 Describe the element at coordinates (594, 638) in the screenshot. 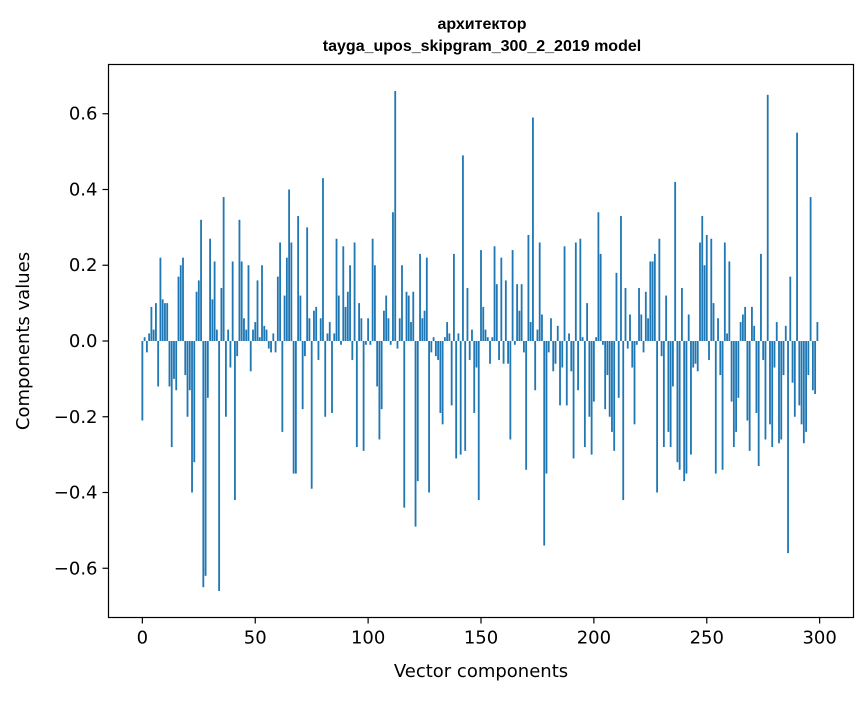

I see `x-tick-label: 200` at that location.